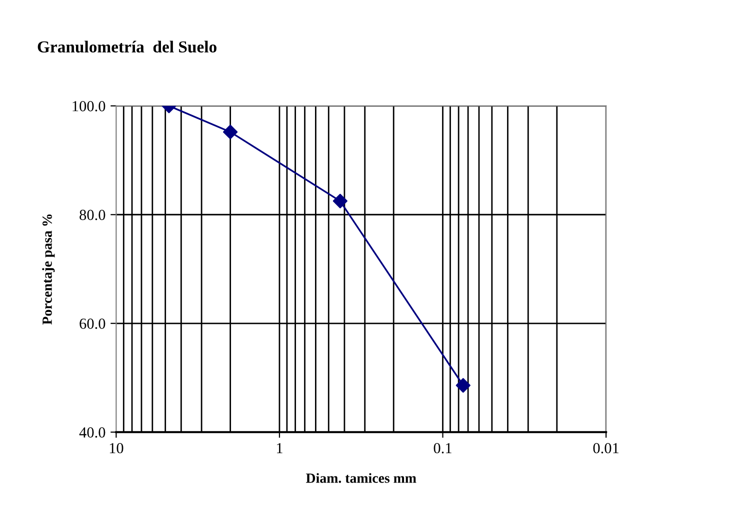 This screenshot has height=509, width=740. Describe the element at coordinates (93, 323) in the screenshot. I see `y-tick-label: 60.0` at that location.